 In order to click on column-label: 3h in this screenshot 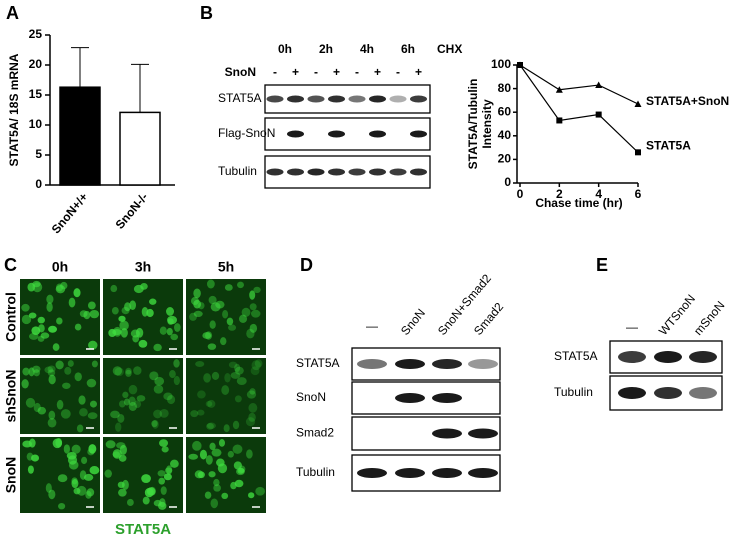, I will do `click(143, 267)`.